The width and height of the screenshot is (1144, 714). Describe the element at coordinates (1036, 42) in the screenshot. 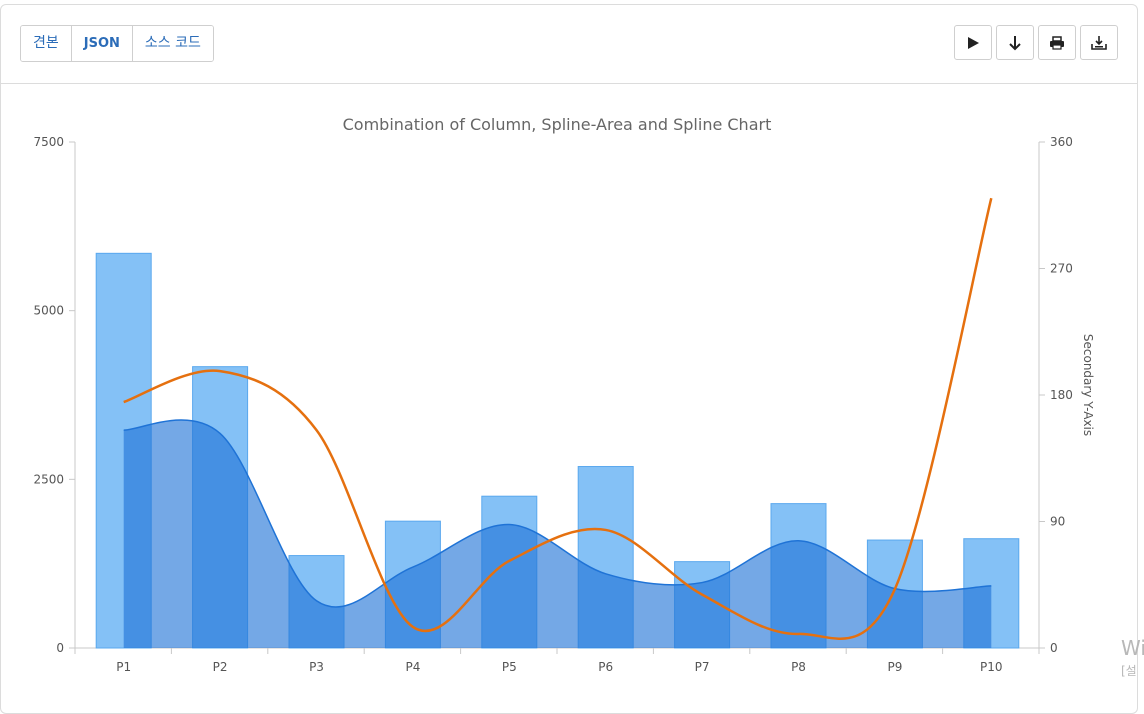

I see `toolbar-actions` at that location.